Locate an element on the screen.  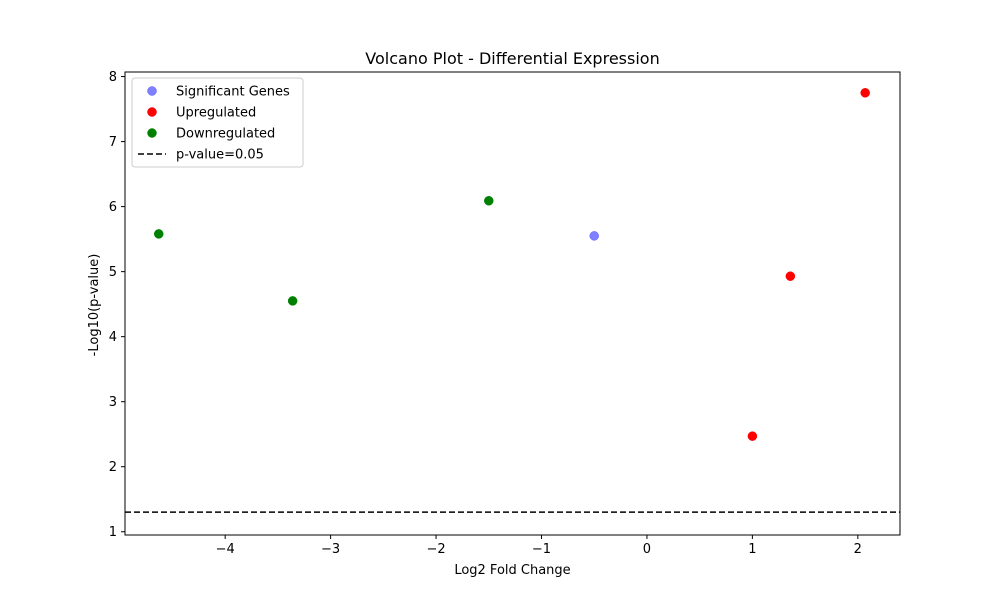
y-tick-label: 1 is located at coordinates (113, 532).